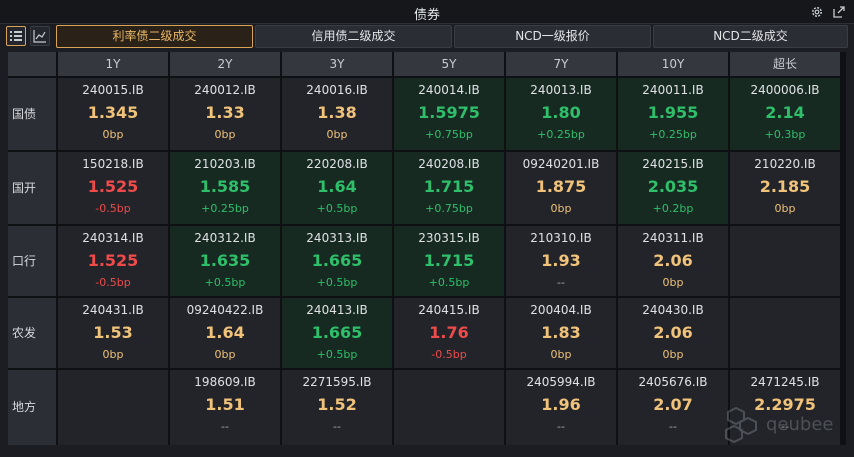  I want to click on quote-cell: 240215.IB 2.035 +0.2bp, so click(673, 188).